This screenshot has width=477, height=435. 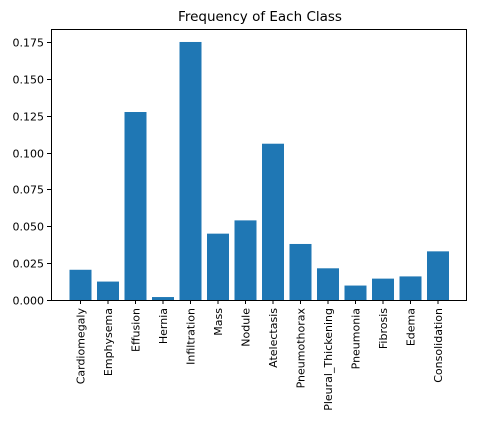 I want to click on y-tick-label: 0.125, so click(x=29, y=117).